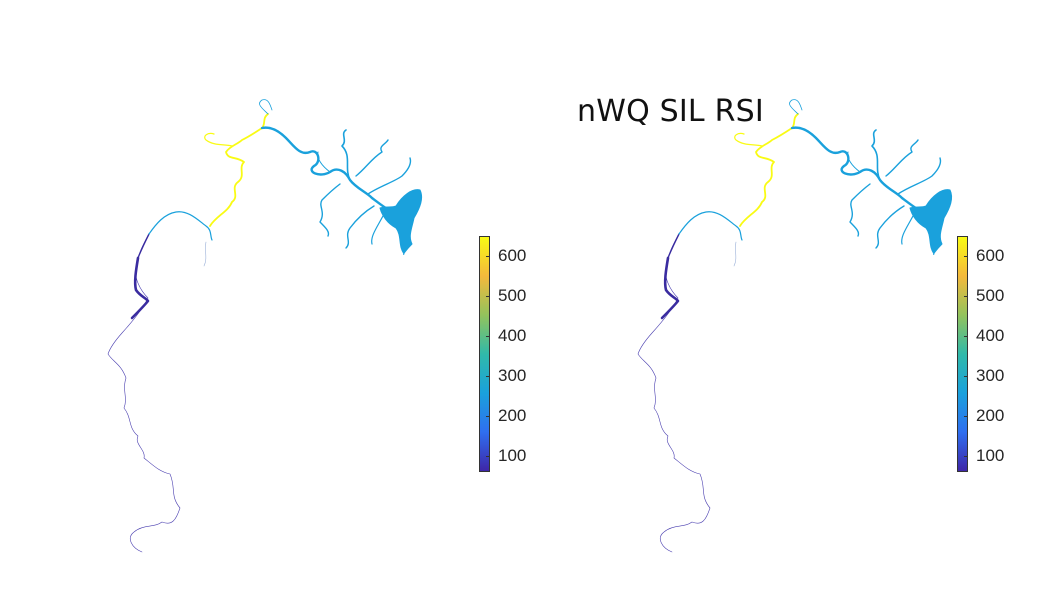 Image resolution: width=1063 pixels, height=591 pixels. I want to click on right-colorbar, so click(962, 354).